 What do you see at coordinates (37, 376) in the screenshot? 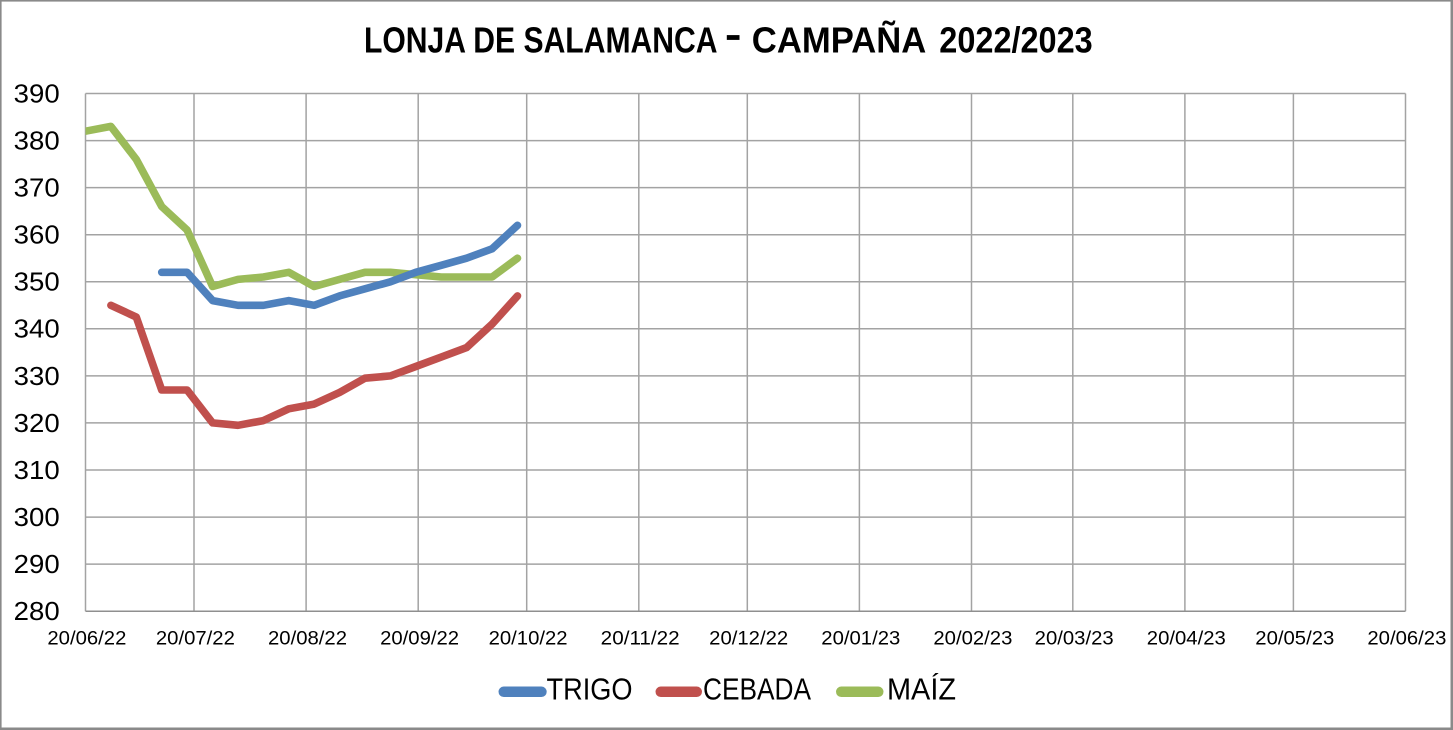
I see `svg-text: 330` at bounding box center [37, 376].